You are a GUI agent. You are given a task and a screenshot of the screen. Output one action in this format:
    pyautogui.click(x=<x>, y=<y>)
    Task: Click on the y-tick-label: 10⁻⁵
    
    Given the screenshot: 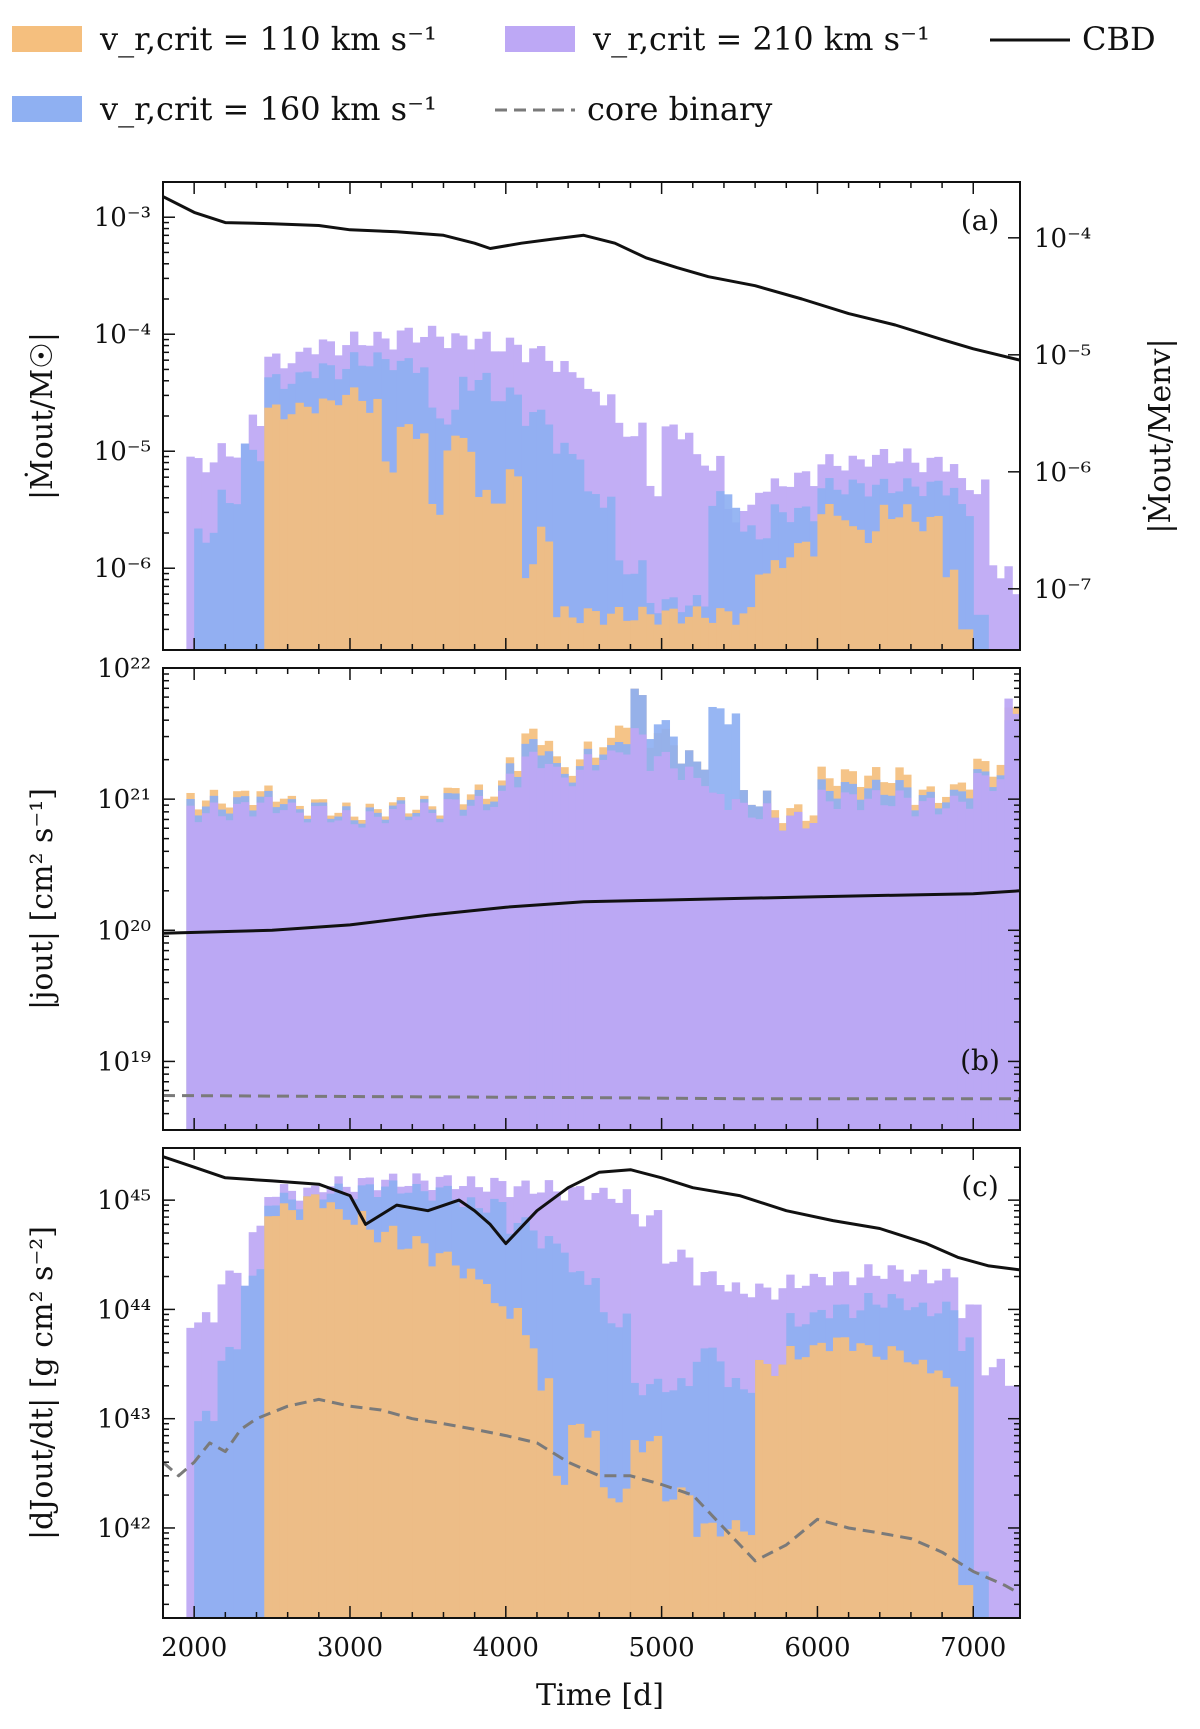 What is the action you would take?
    pyautogui.click(x=122, y=452)
    